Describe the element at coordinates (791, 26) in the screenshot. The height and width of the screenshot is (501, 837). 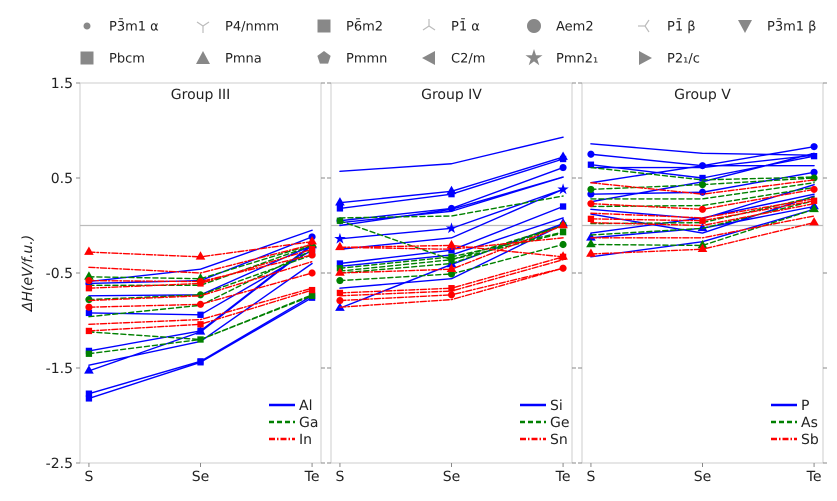
I see `text: P3̄m1 β` at that location.